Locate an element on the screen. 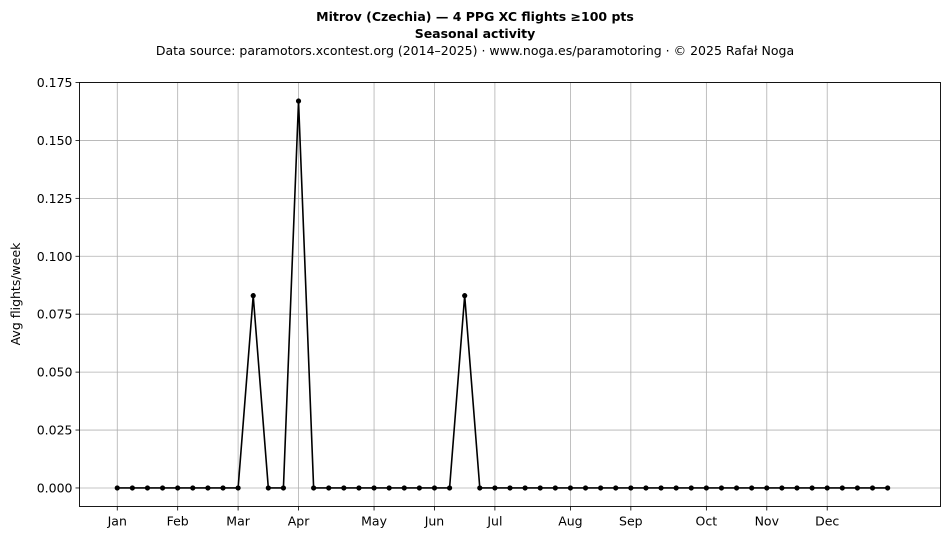 This screenshot has height=539, width=950. x-tick-label: Jan is located at coordinates (117, 521).